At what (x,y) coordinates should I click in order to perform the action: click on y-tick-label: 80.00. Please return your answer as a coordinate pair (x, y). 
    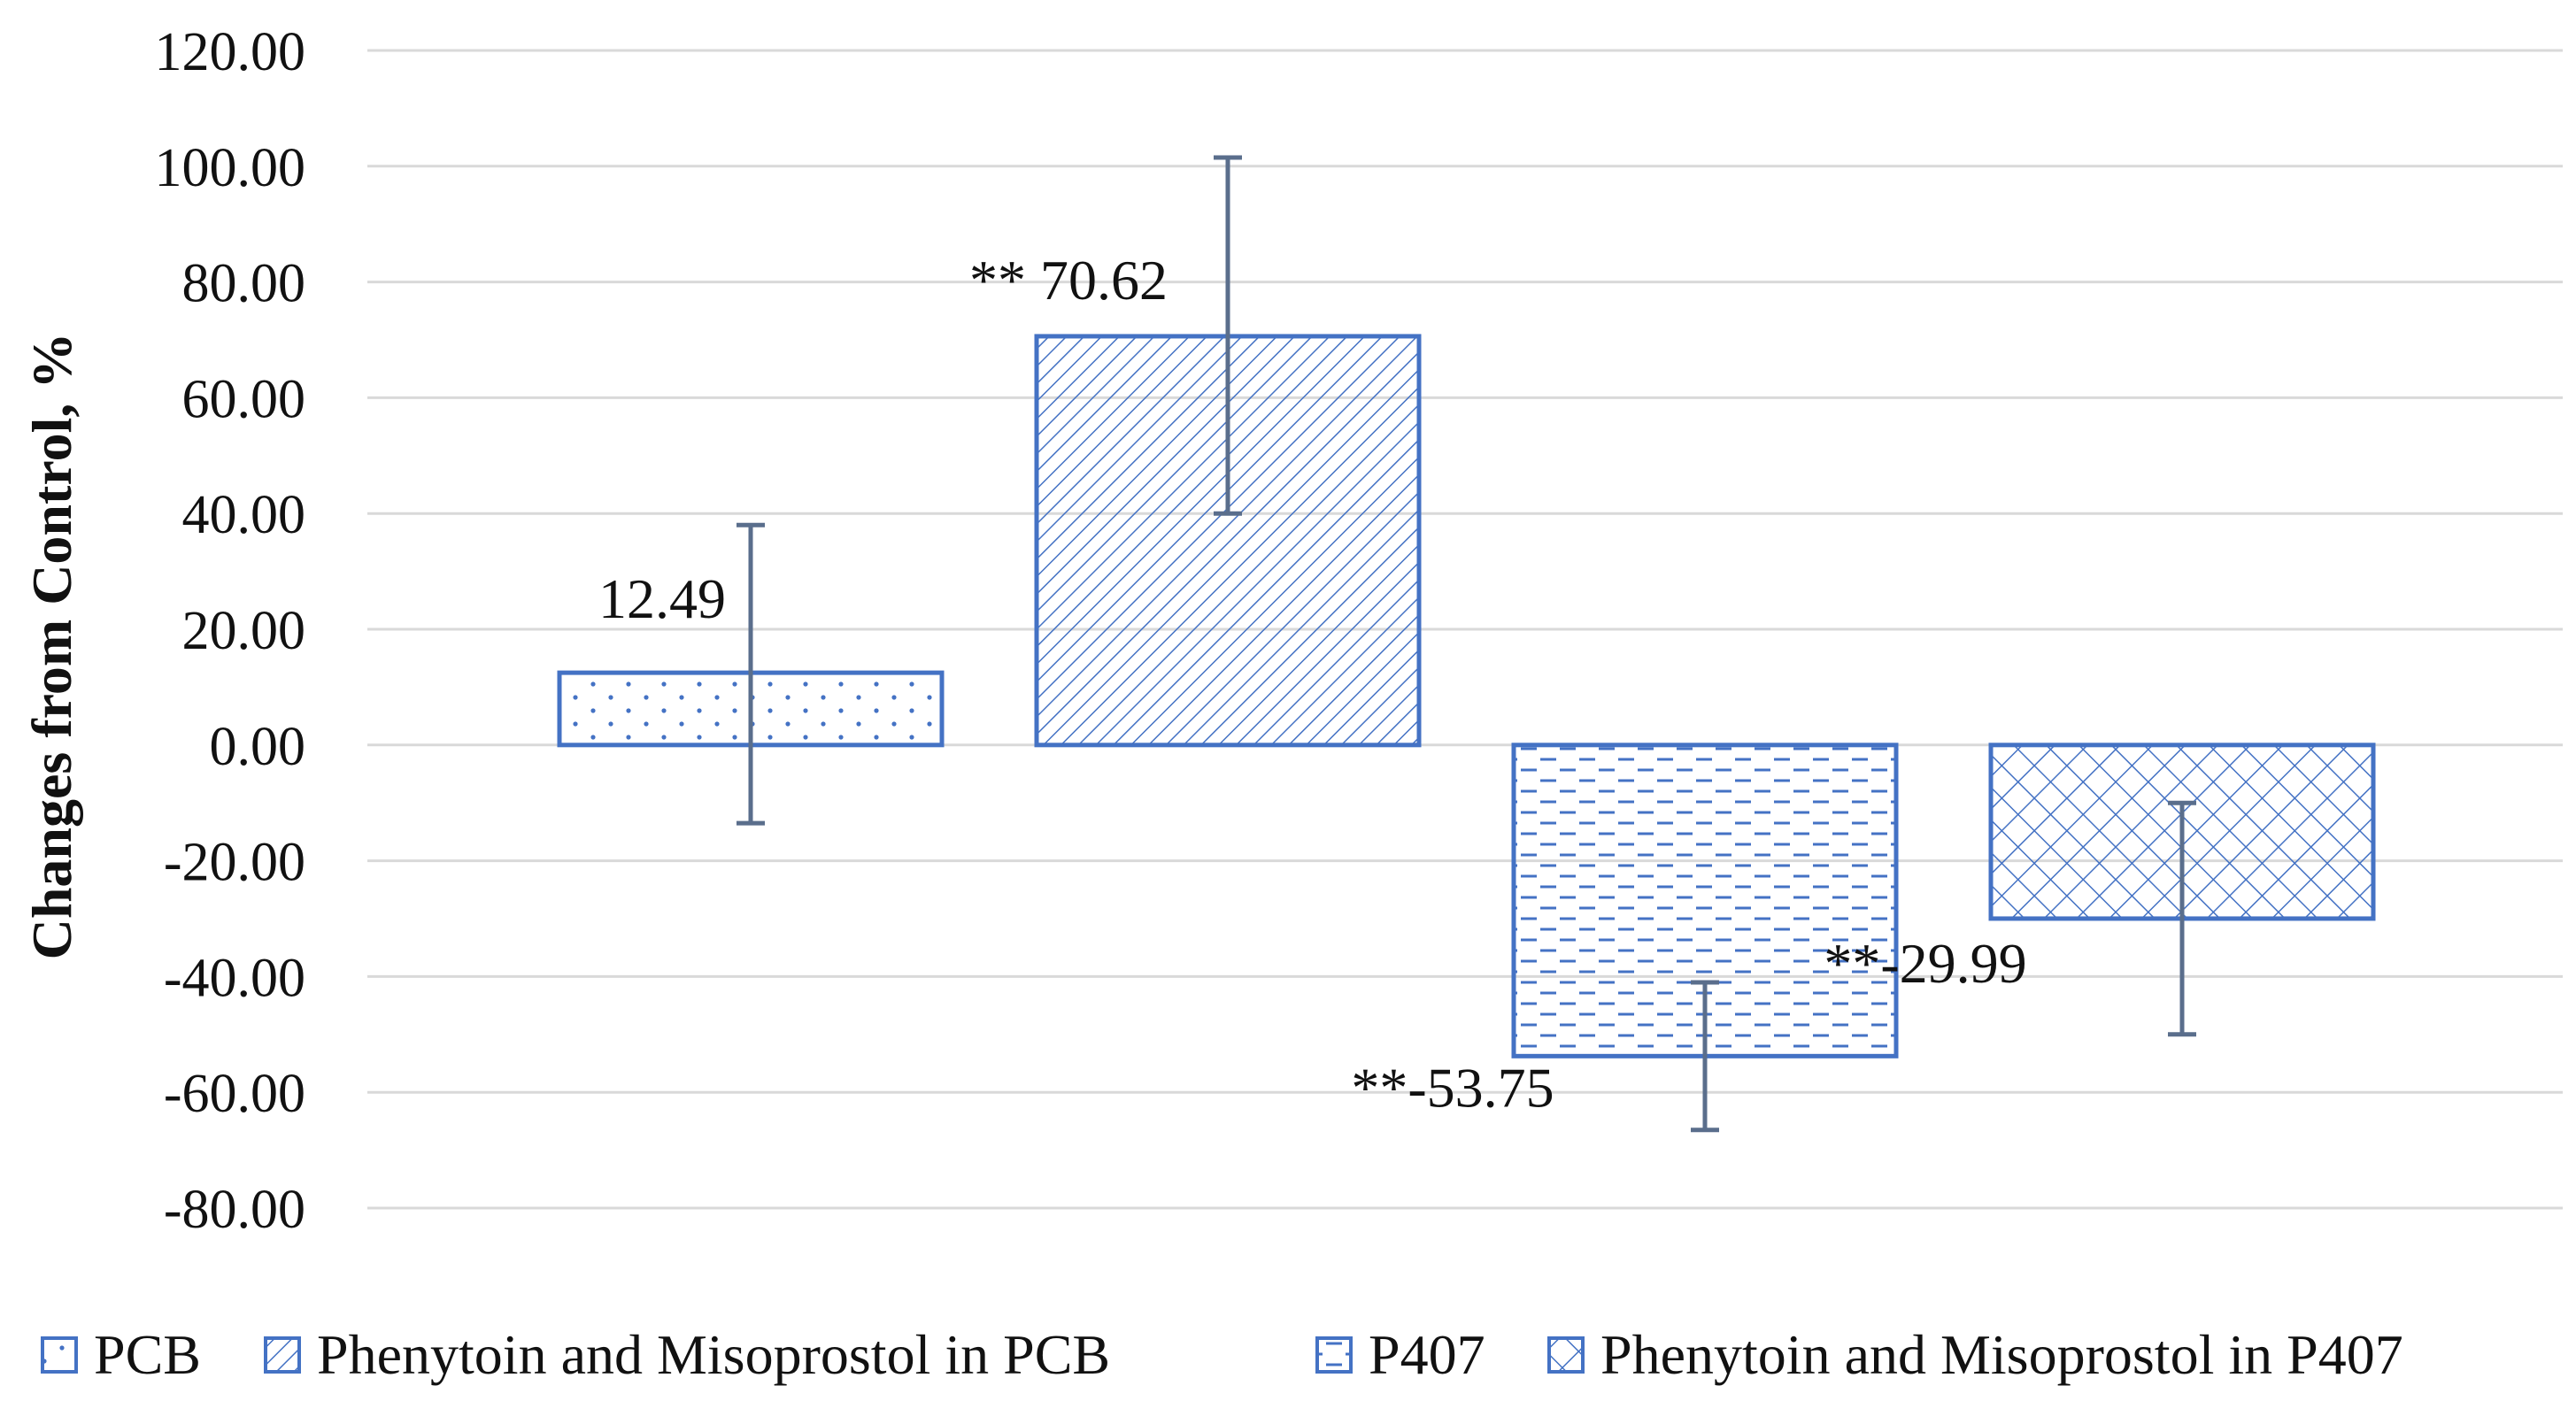
    Looking at the image, I should click on (244, 284).